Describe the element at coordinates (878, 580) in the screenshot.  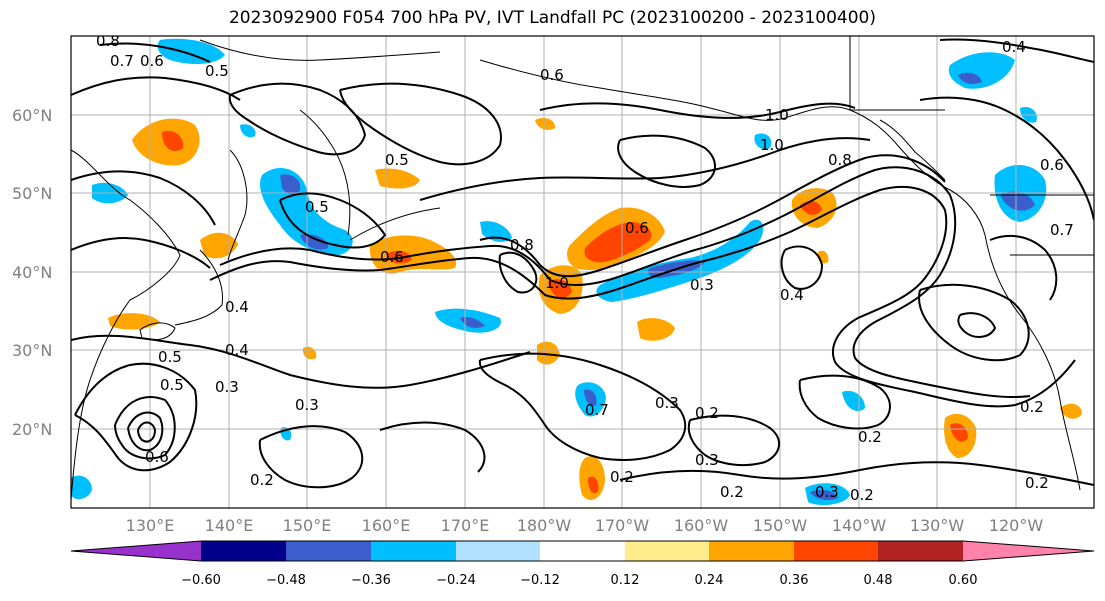
I see `colorbar-tick-label: 0.48` at that location.